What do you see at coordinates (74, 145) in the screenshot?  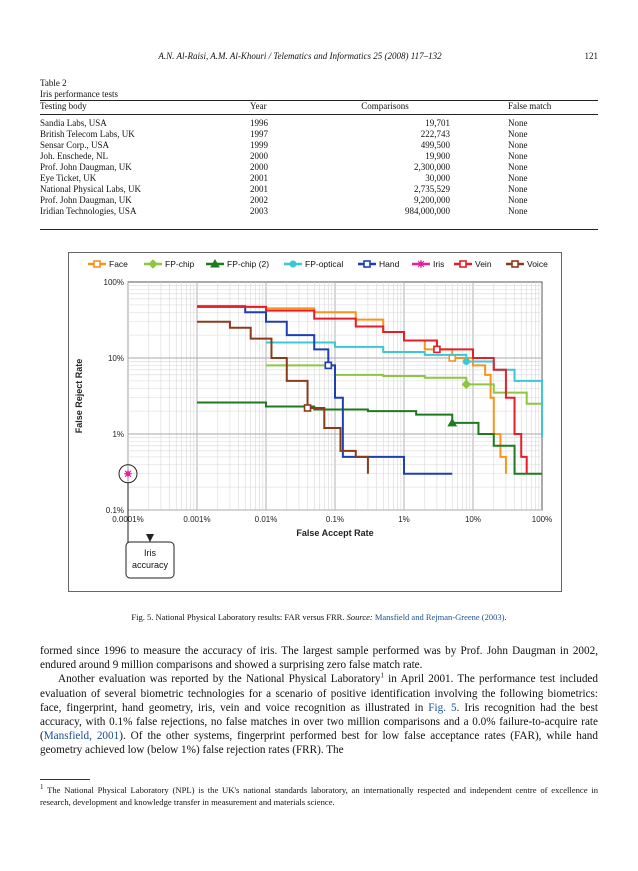 I see `table-cell: Sensar Corp., USA` at bounding box center [74, 145].